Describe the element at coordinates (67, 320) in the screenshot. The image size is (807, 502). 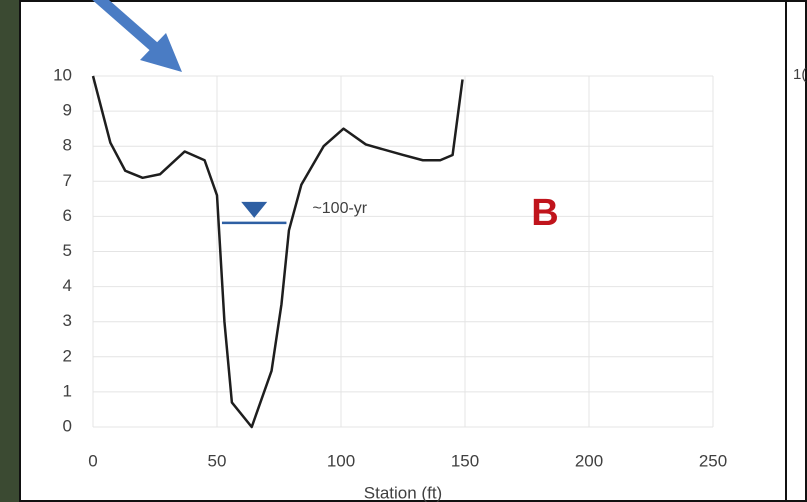
I see `y-tick-label: 3` at that location.